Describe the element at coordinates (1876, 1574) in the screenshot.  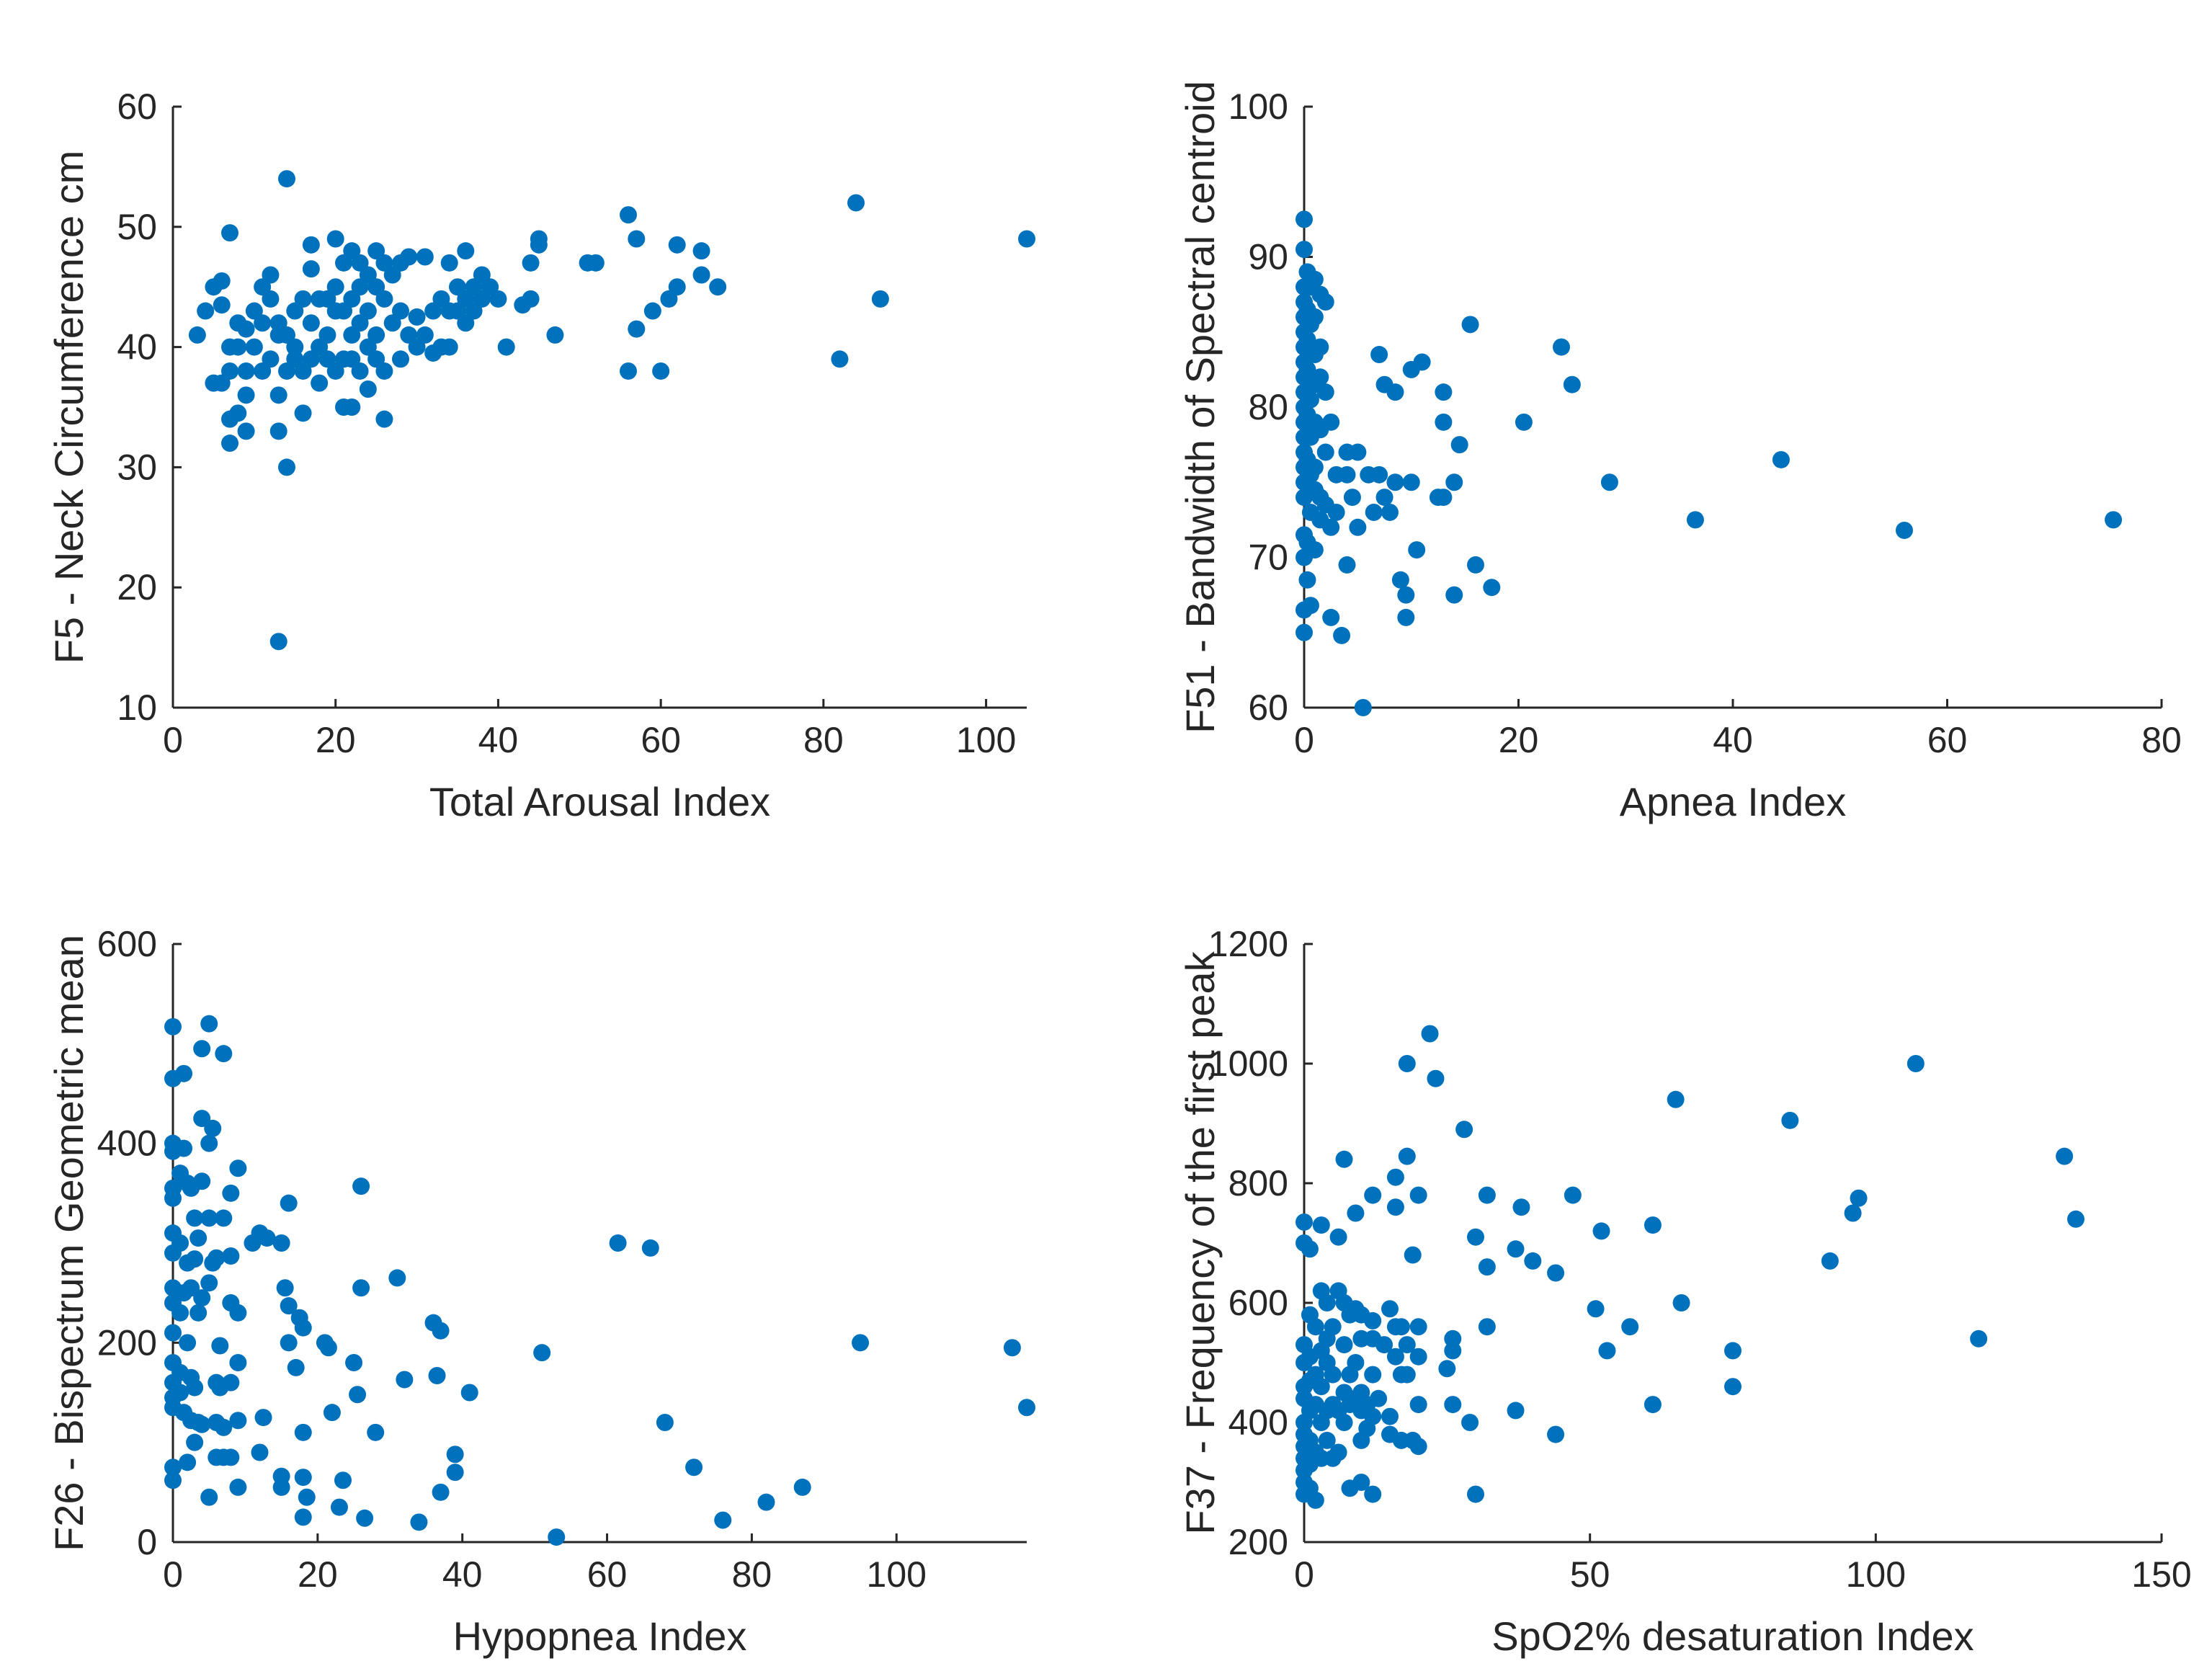
I see `x-tick-label: 100` at that location.